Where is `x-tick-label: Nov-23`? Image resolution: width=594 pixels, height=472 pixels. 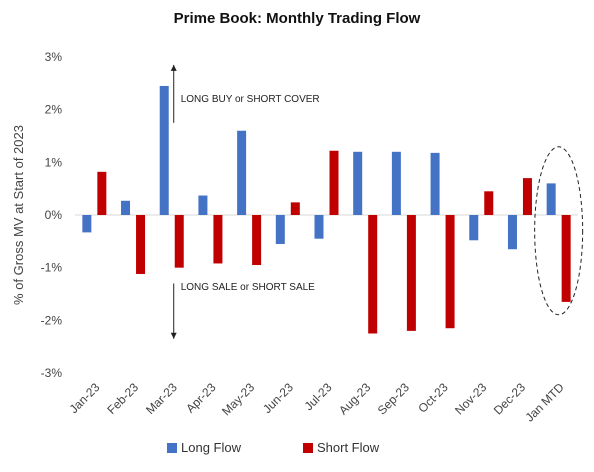
x-tick-label: Nov-23 is located at coordinates (470, 398).